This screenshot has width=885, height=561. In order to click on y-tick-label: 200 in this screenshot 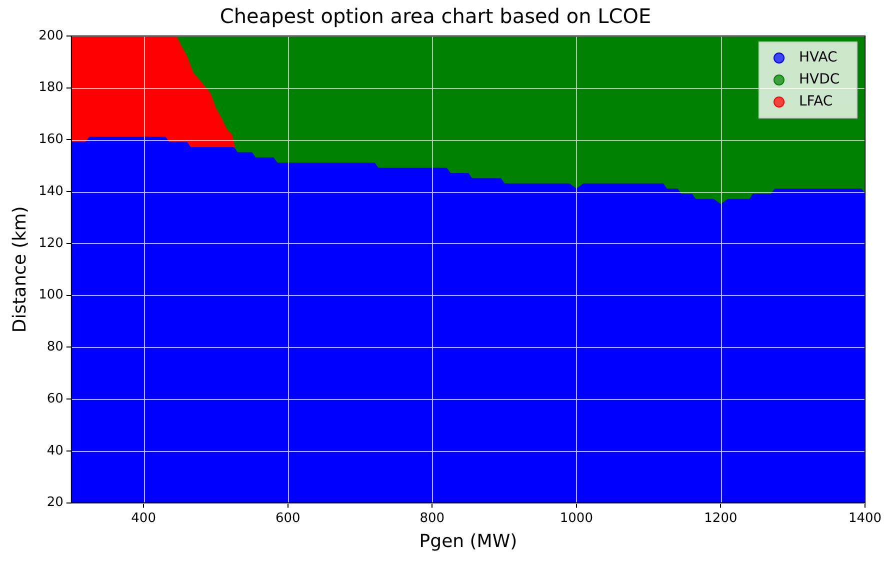, I will do `click(51, 36)`.